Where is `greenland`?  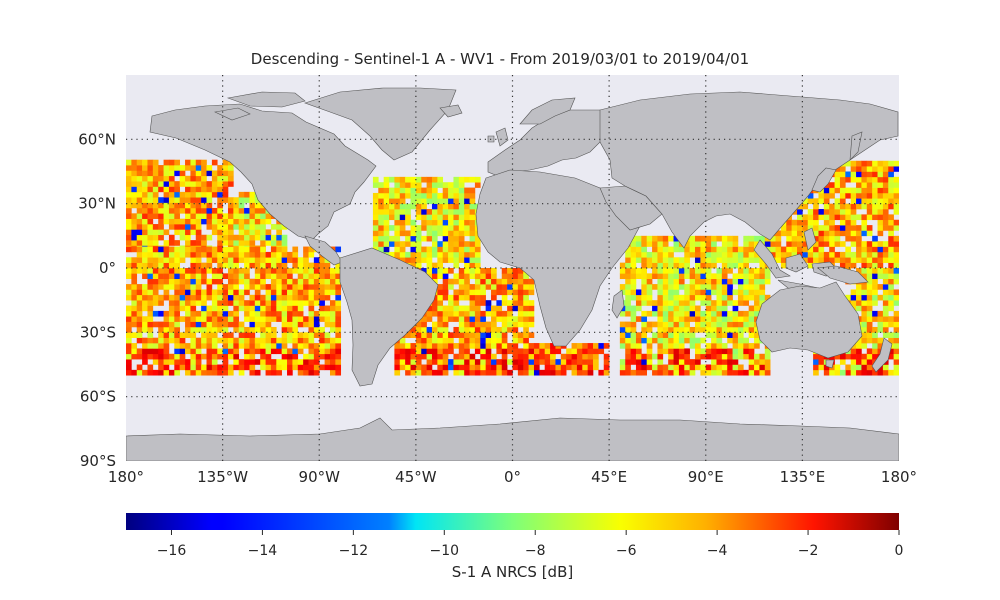
greenland is located at coordinates (380, 124).